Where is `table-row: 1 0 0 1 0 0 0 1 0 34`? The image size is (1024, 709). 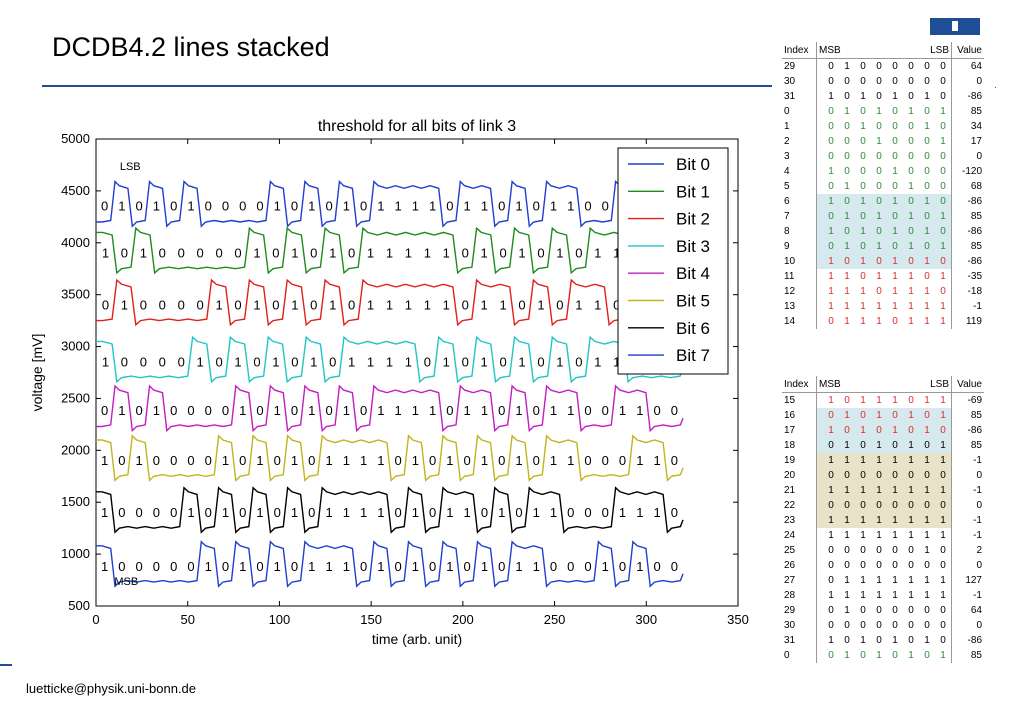
table-row: 1 0 0 1 0 0 0 1 0 34 is located at coordinates (883, 126).